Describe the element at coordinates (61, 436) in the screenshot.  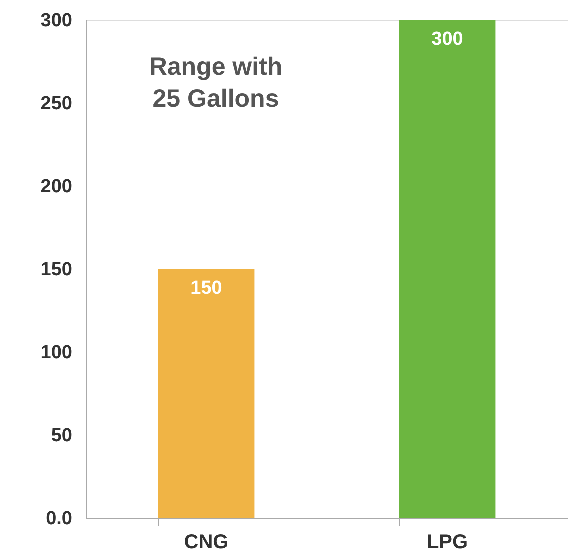
I see `y-tick-label: 50` at that location.